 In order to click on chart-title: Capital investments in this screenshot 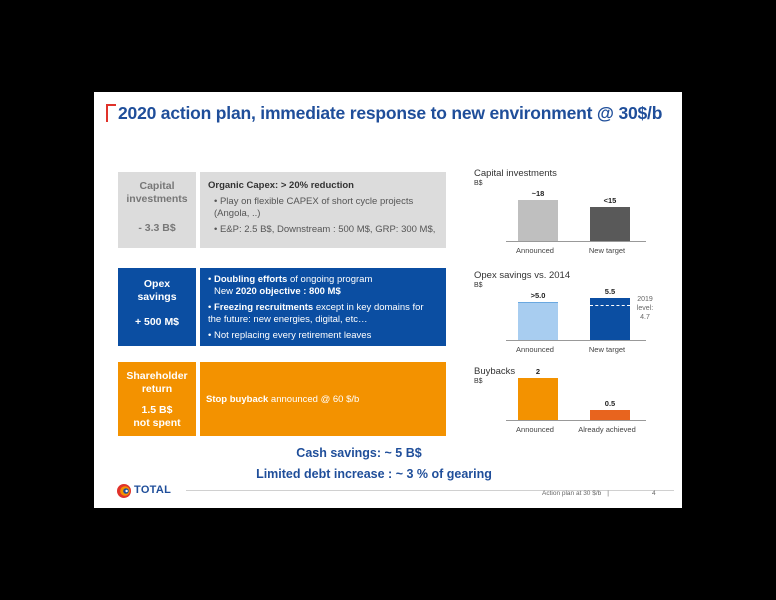, I will do `click(515, 173)`.